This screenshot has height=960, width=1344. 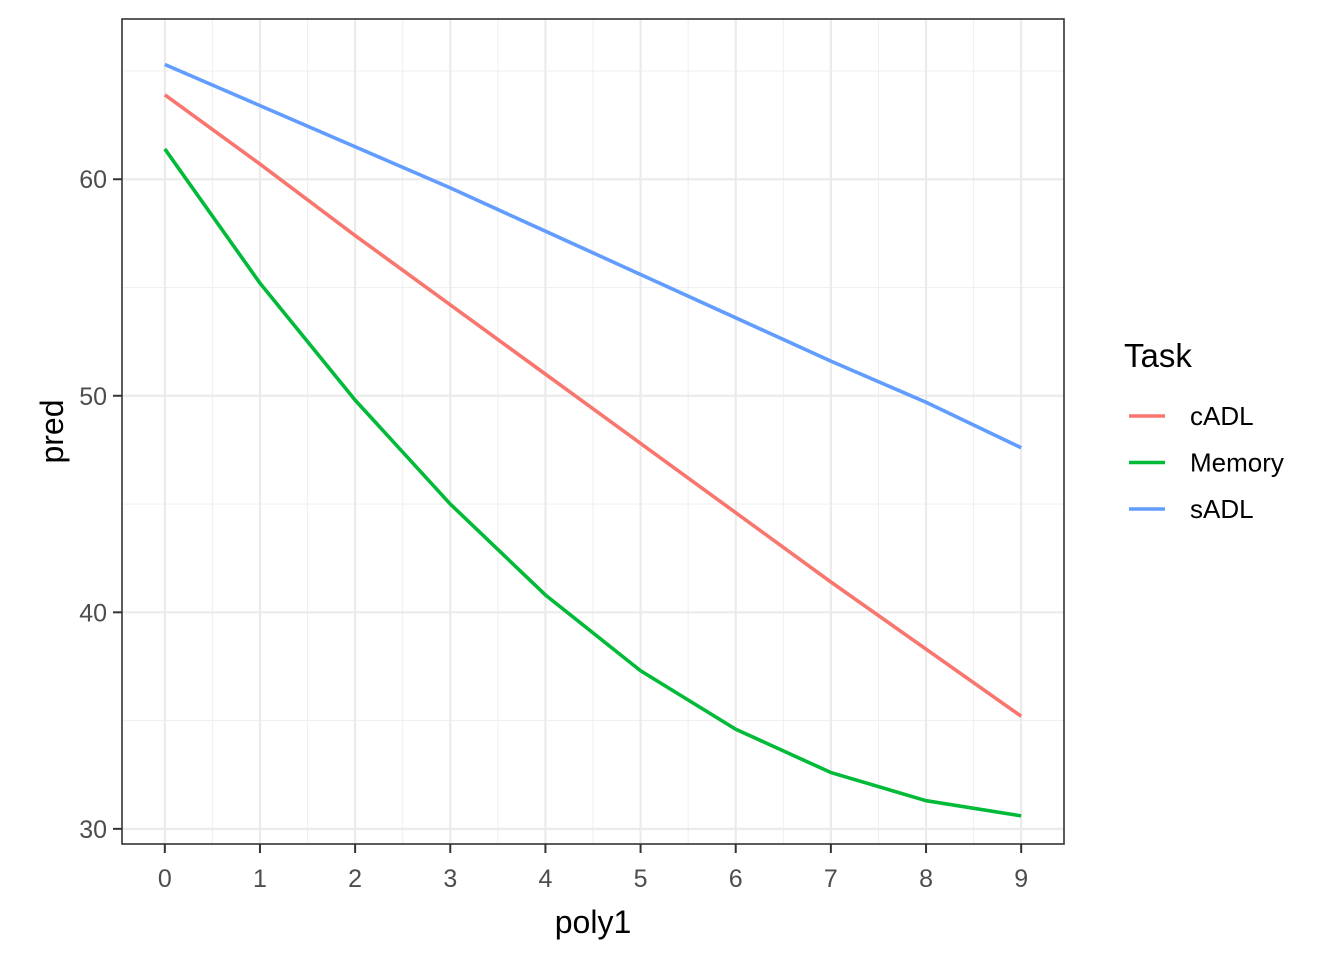 I want to click on y-axis: 30 40 50 60, so click(x=100, y=505).